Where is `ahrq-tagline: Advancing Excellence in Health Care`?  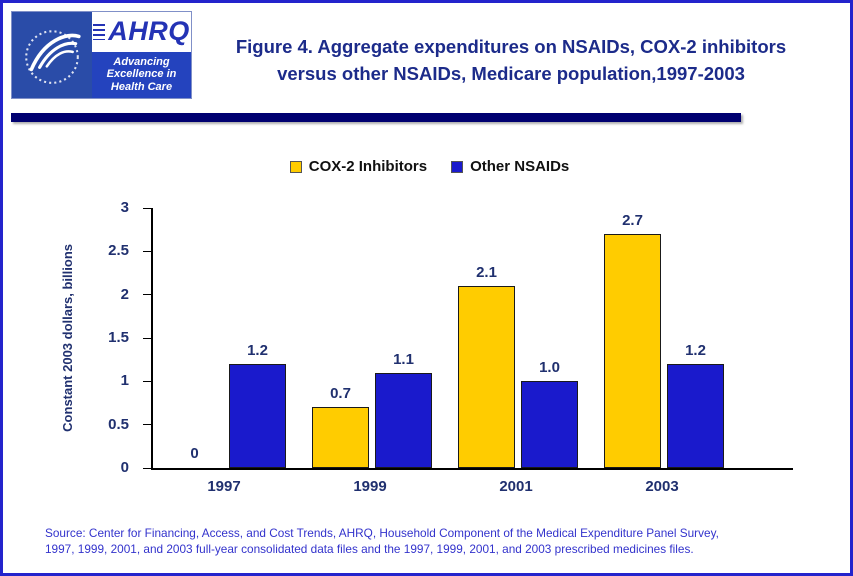 ahrq-tagline: Advancing Excellence in Health Care is located at coordinates (141, 74).